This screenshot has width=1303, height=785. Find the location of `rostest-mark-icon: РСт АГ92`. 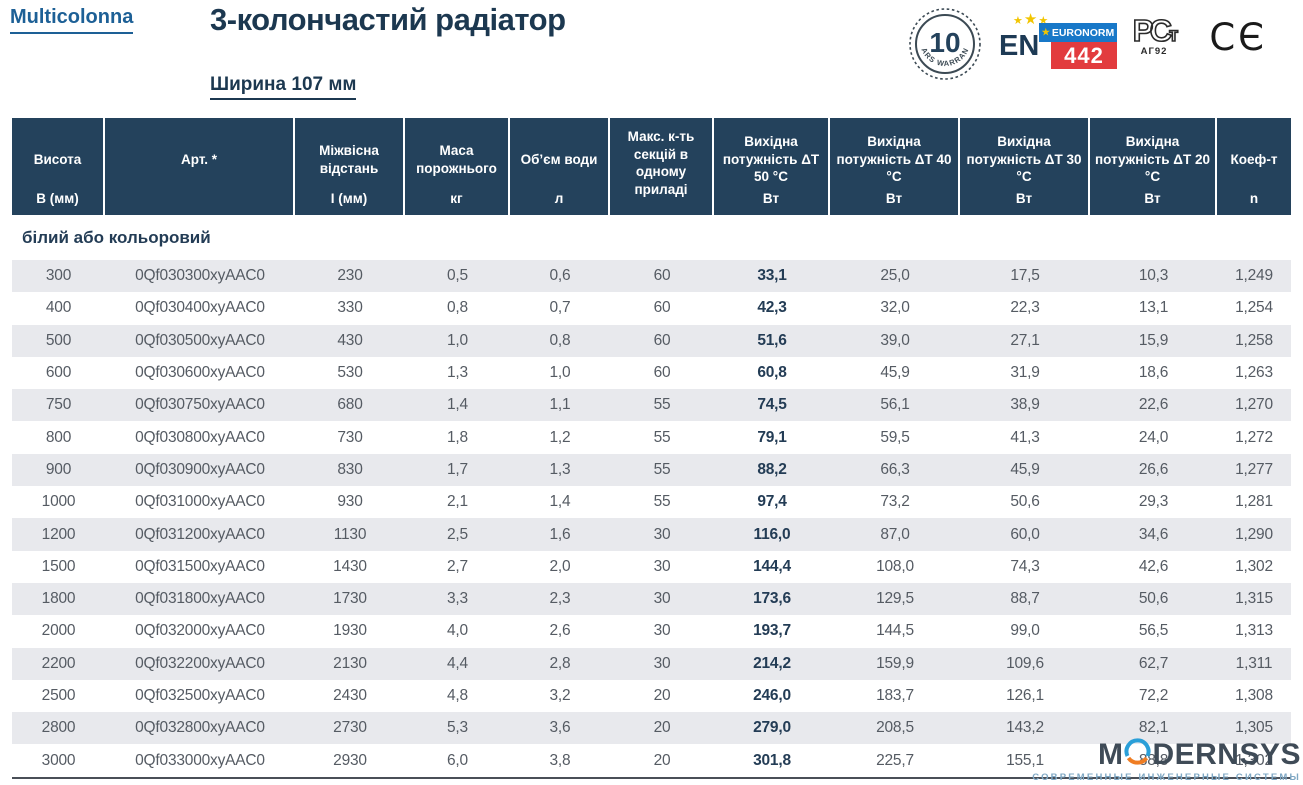

rostest-mark-icon: РСт АГ92 is located at coordinates (1154, 35).